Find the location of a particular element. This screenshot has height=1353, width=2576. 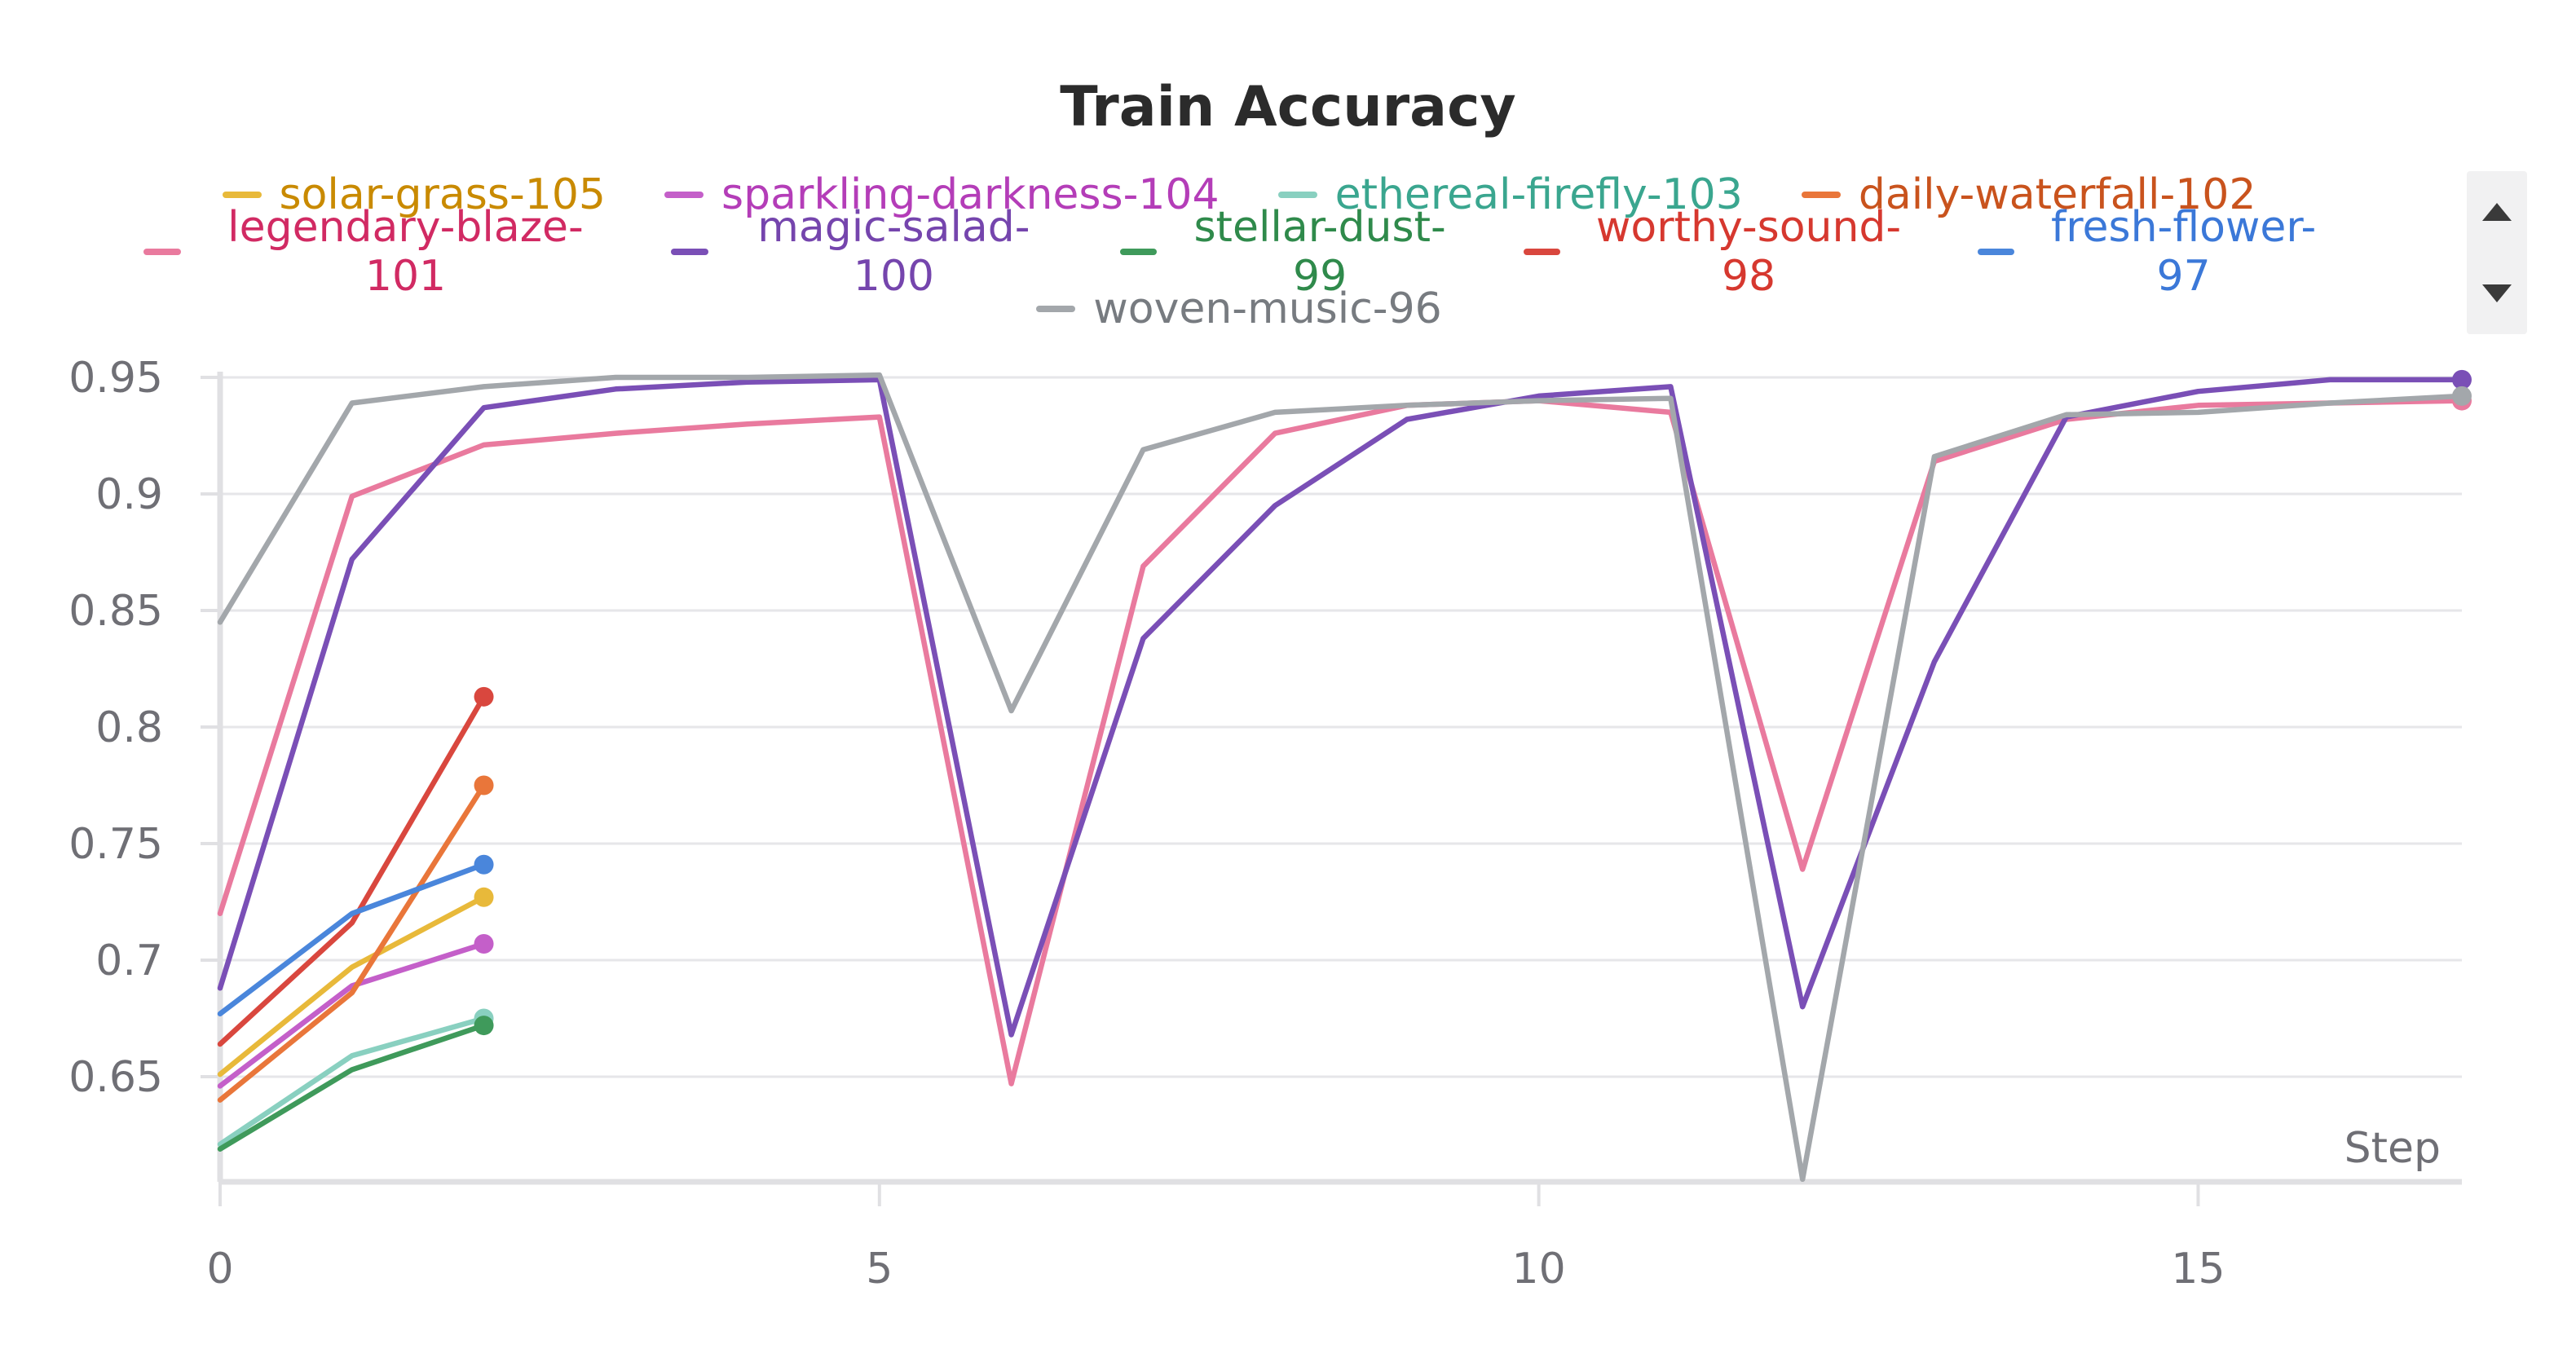

legend-label: stellar-dust-99 is located at coordinates (1319, 252).